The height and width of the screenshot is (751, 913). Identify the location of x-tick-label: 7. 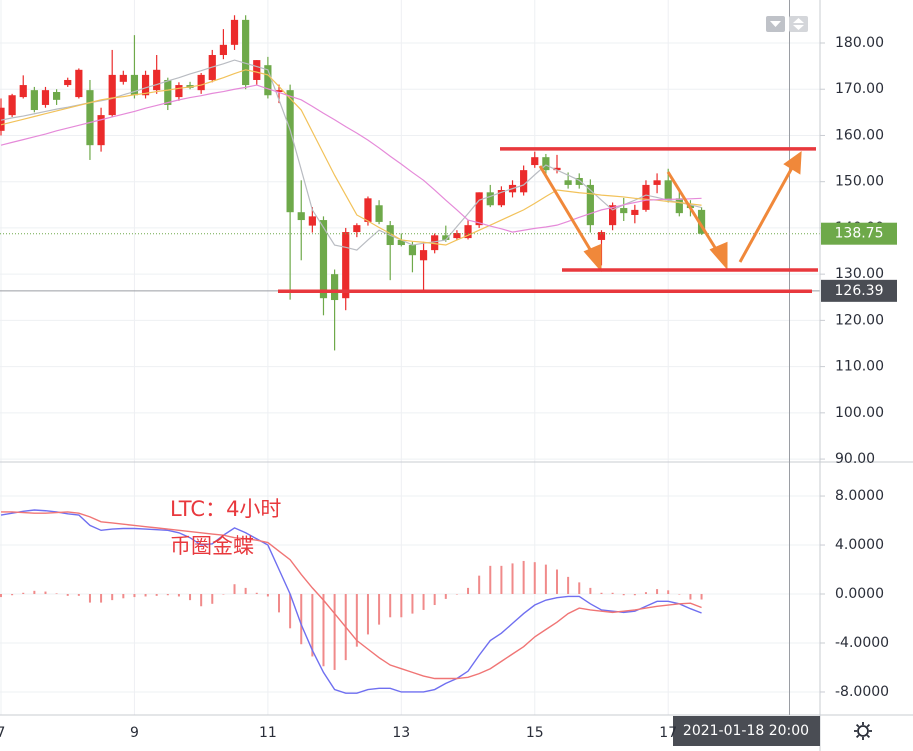
(2, 733).